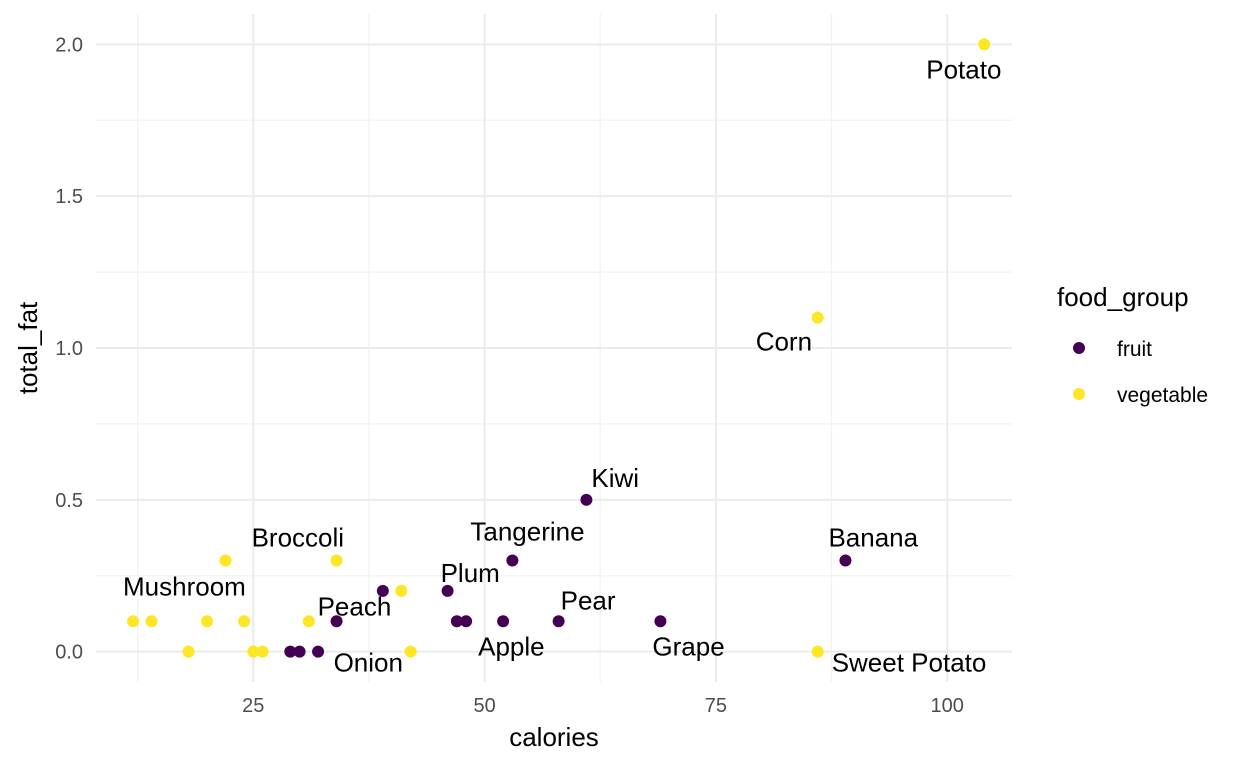 The height and width of the screenshot is (768, 1248). I want to click on x-tick-label: 25, so click(253, 706).